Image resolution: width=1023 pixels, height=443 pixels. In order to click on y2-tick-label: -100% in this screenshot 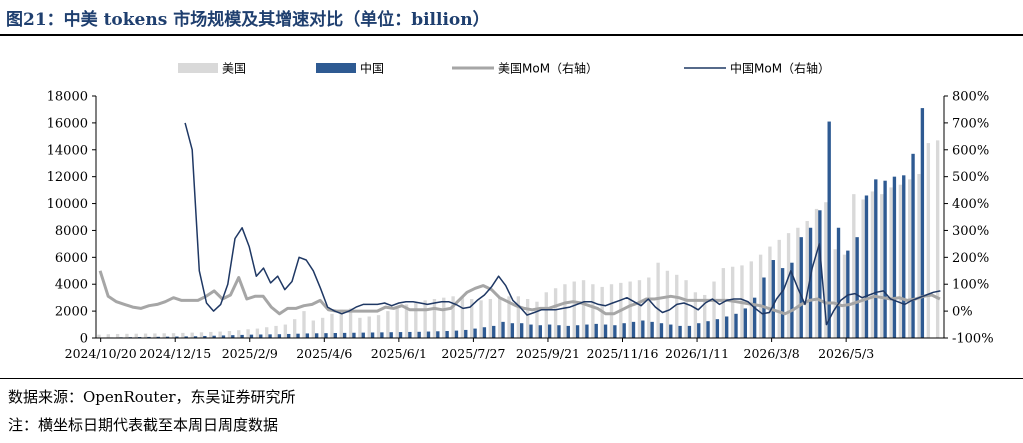, I will do `click(973, 339)`.